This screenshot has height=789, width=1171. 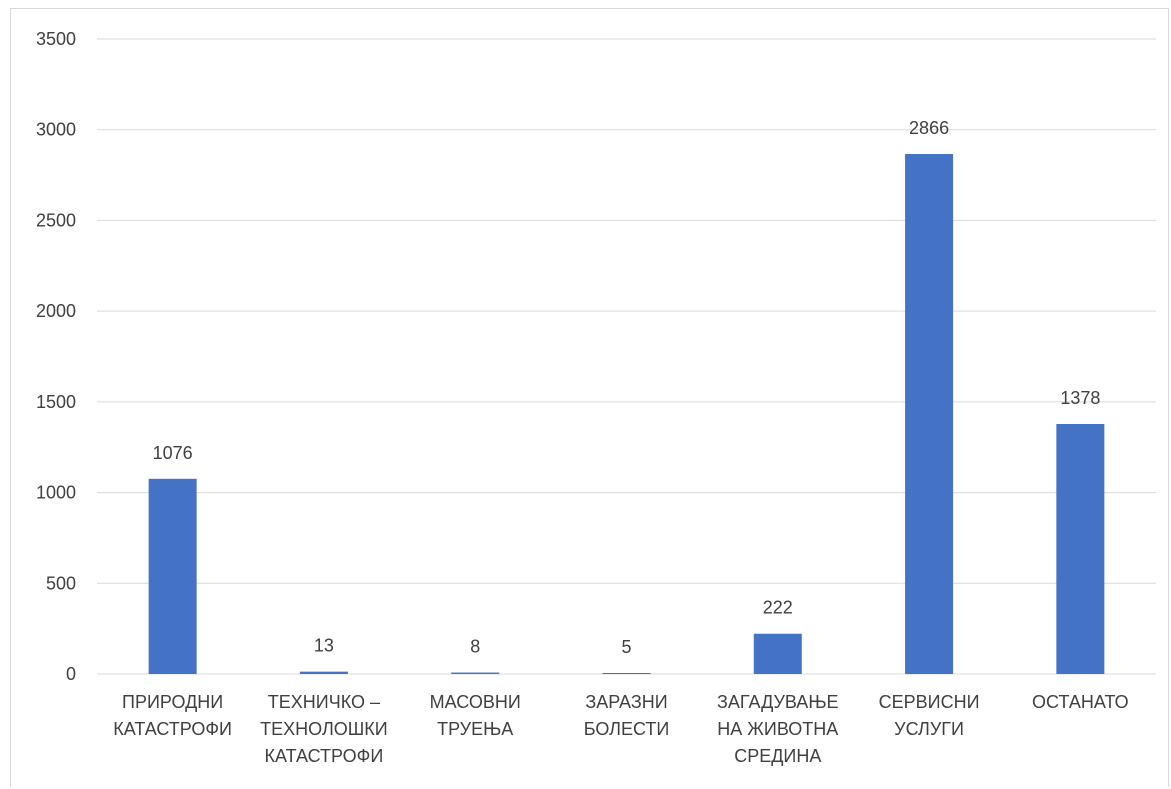 What do you see at coordinates (1080, 398) in the screenshot?
I see `data-label: 1378` at bounding box center [1080, 398].